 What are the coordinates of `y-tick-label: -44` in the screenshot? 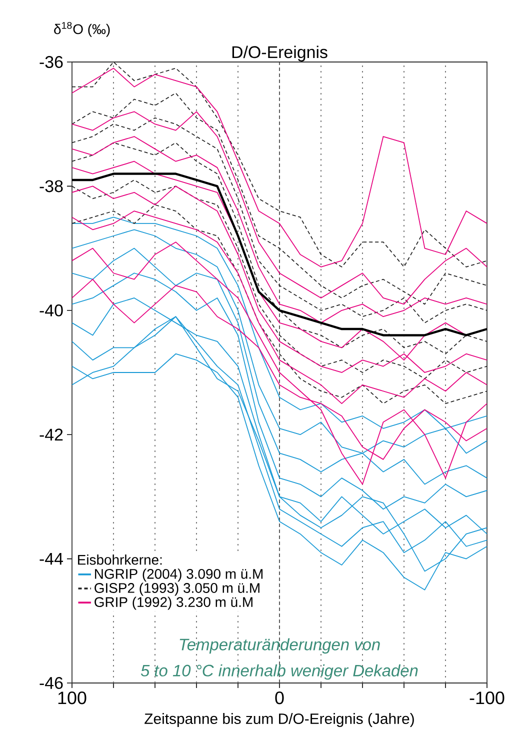 It's located at (51, 558).